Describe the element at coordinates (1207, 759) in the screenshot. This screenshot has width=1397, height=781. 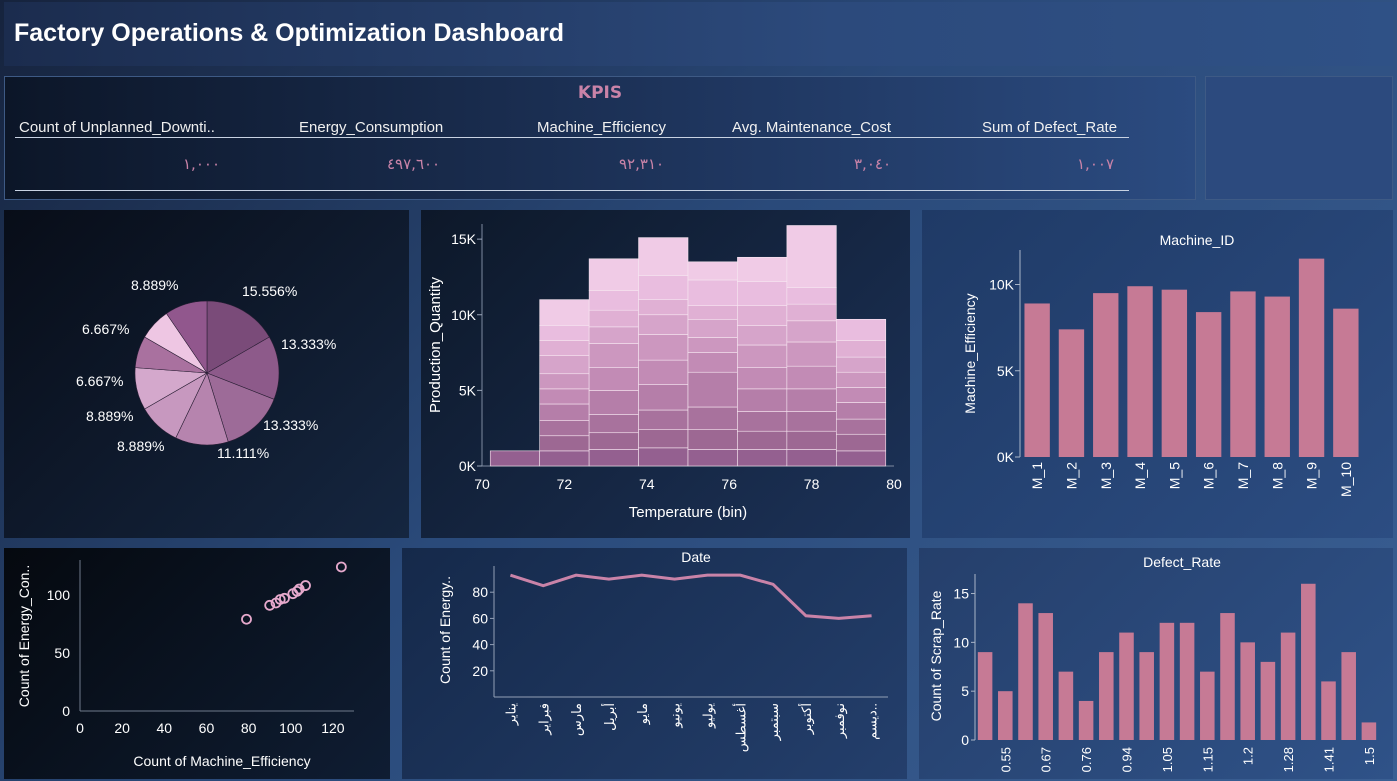
I see `x-tick-label: 1.15` at that location.